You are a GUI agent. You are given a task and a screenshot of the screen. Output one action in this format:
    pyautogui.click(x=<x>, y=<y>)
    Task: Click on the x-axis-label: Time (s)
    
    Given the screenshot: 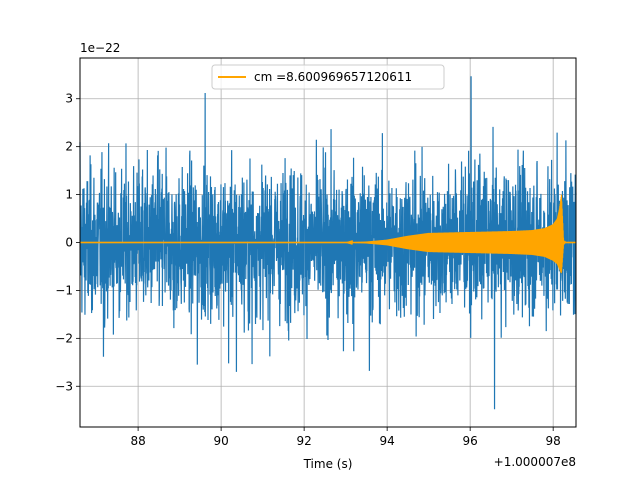 What is the action you would take?
    pyautogui.click(x=328, y=464)
    